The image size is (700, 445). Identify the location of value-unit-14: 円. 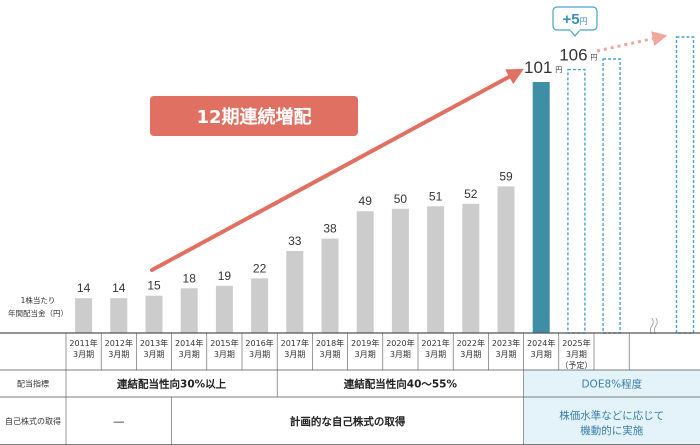
(593, 58).